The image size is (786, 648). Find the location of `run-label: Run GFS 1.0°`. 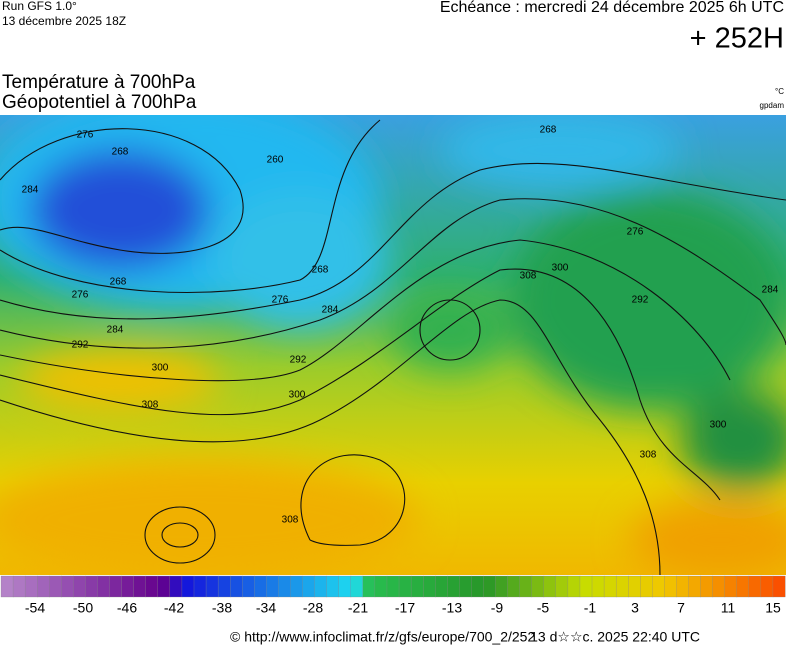

run-label: Run GFS 1.0° is located at coordinates (39, 6).